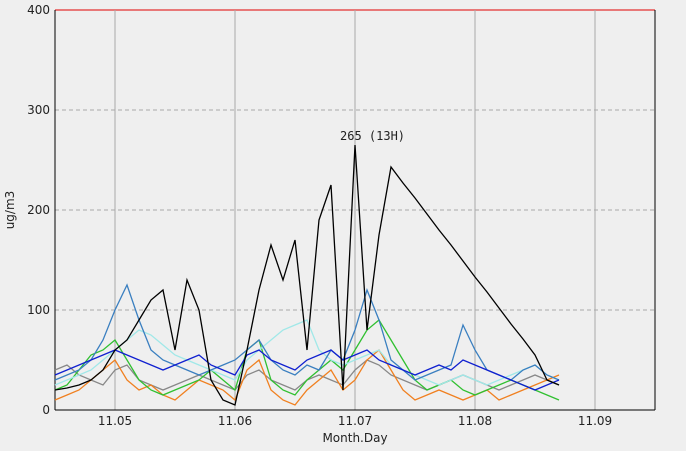 This screenshot has width=686, height=451. Describe the element at coordinates (372, 136) in the screenshot. I see `annotation: 265 (13H)` at that location.